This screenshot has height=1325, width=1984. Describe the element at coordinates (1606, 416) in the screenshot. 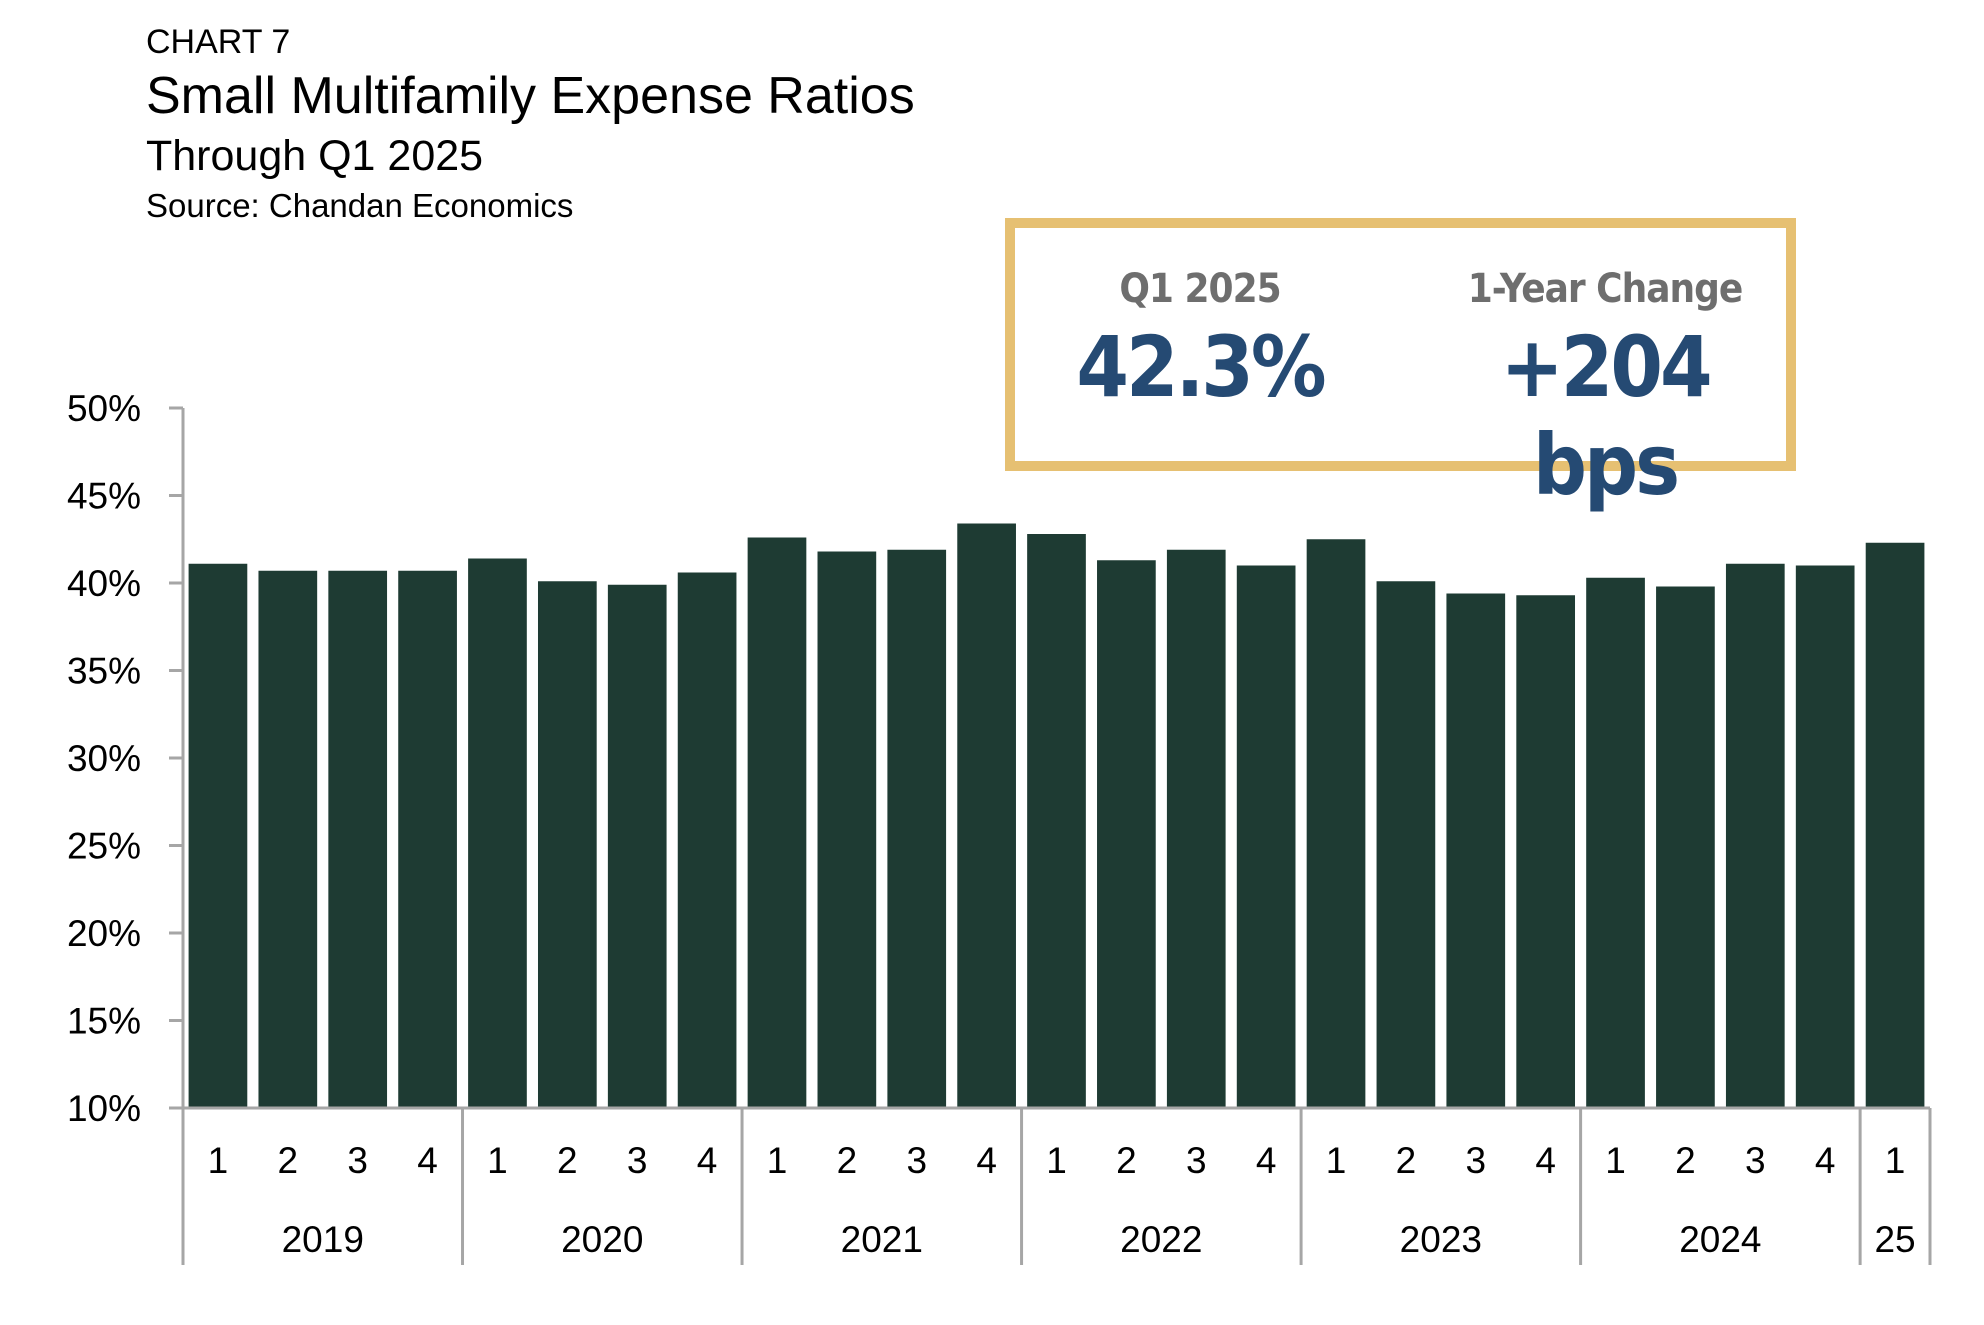

I see `year-change-value: +204 bps` at that location.